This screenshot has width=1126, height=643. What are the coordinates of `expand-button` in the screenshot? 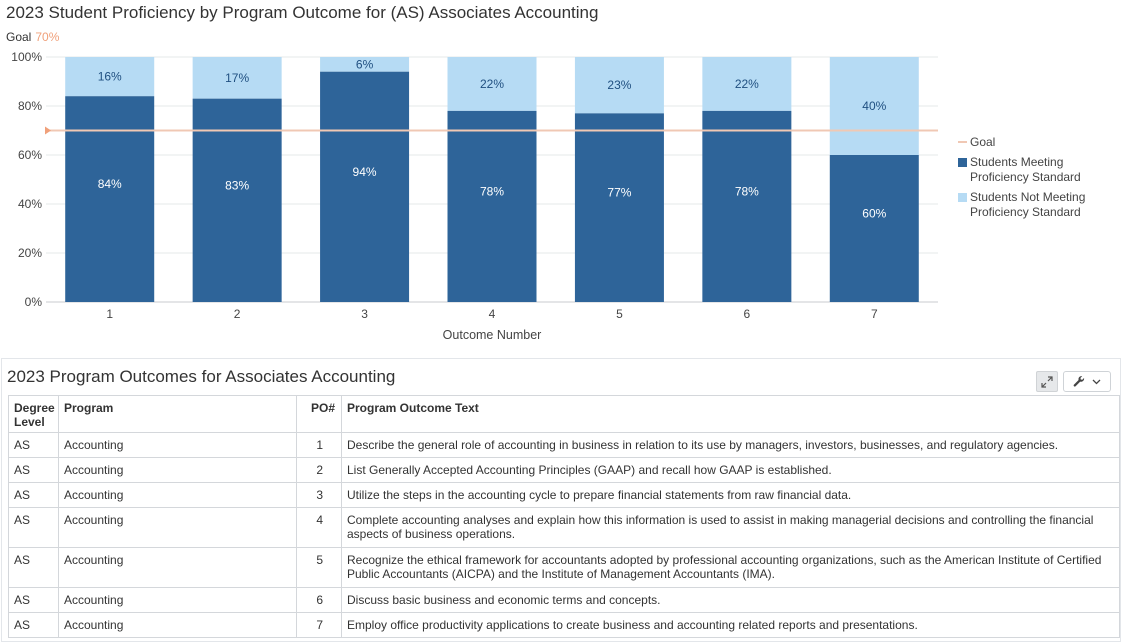 It's located at (1047, 381).